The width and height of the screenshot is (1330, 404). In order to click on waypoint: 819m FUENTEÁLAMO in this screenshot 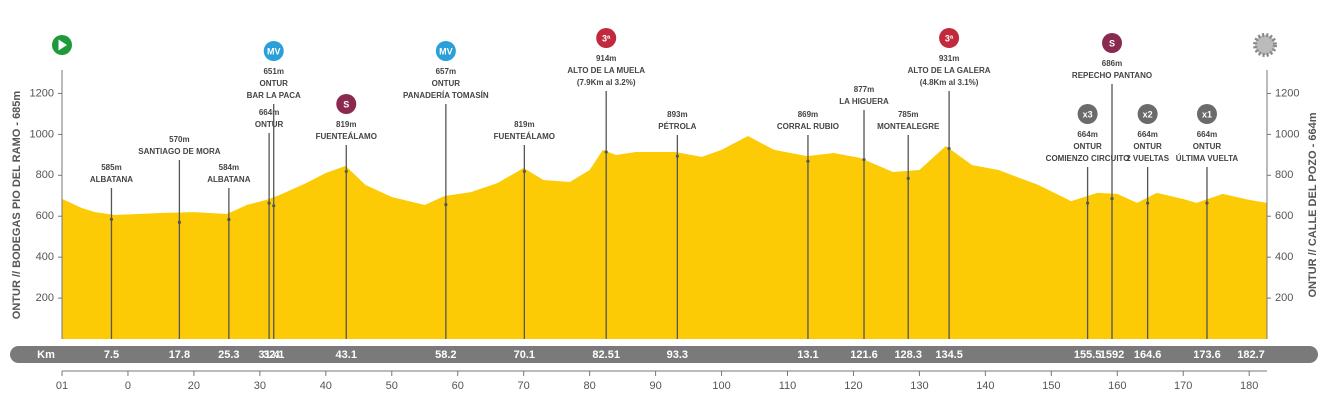, I will do `click(524, 229)`.